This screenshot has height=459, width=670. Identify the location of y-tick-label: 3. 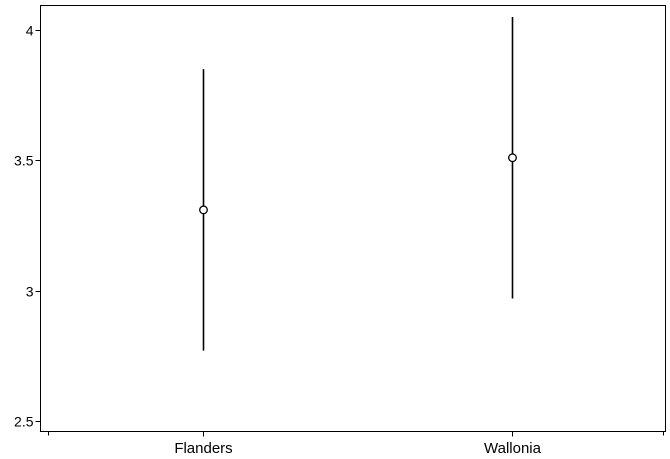
(30, 292).